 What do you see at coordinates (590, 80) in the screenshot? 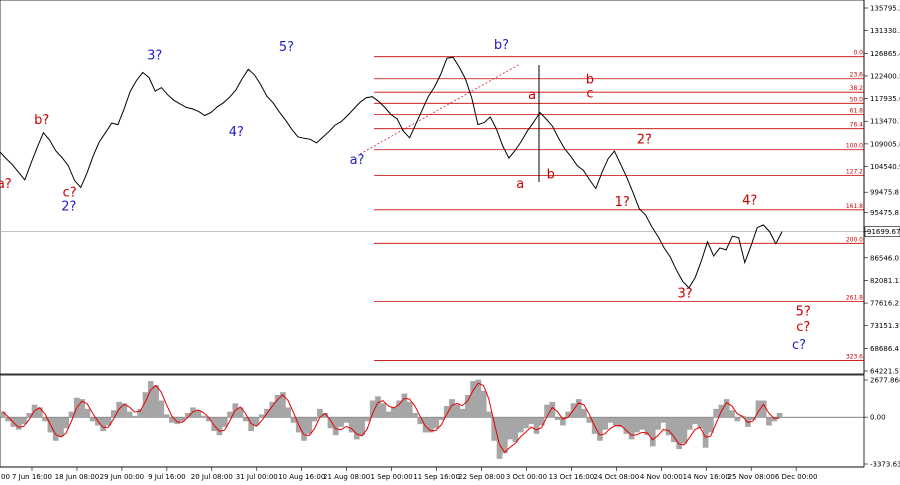
I see `wave-label-12: b` at bounding box center [590, 80].